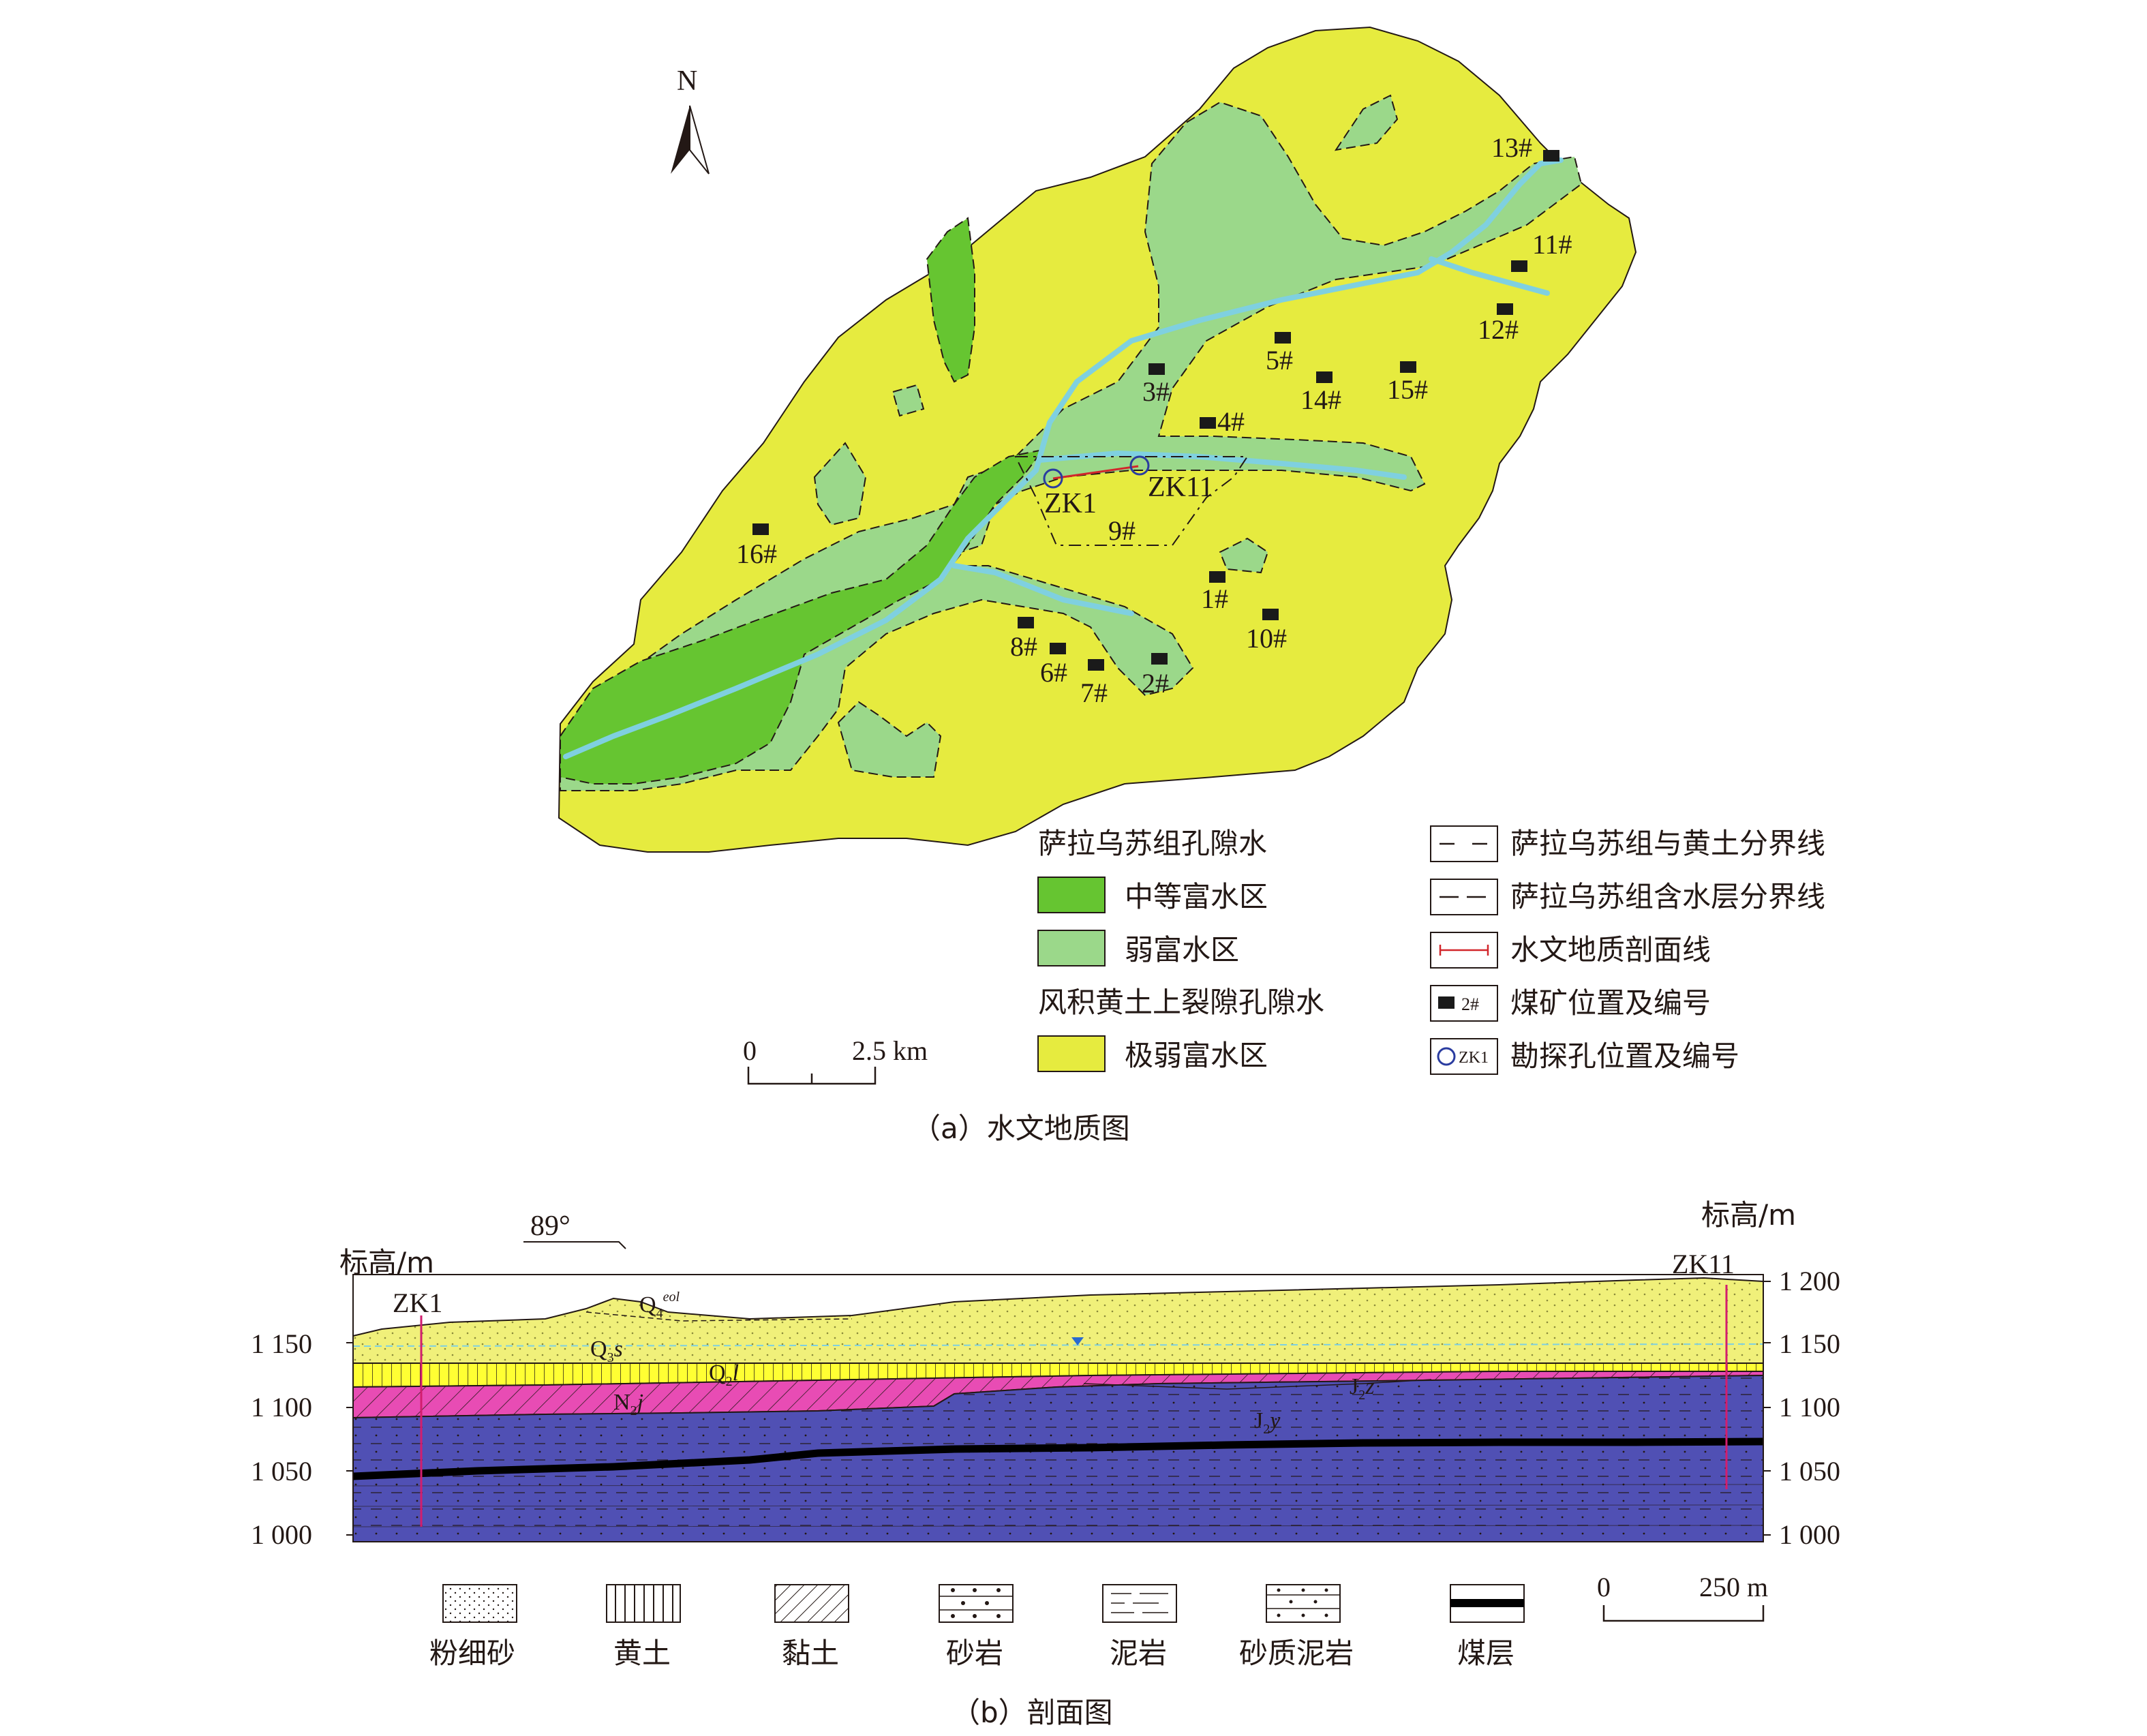 The image size is (2147, 1736). What do you see at coordinates (281, 1407) in the screenshot?
I see `y-tick-left: 1 100` at bounding box center [281, 1407].